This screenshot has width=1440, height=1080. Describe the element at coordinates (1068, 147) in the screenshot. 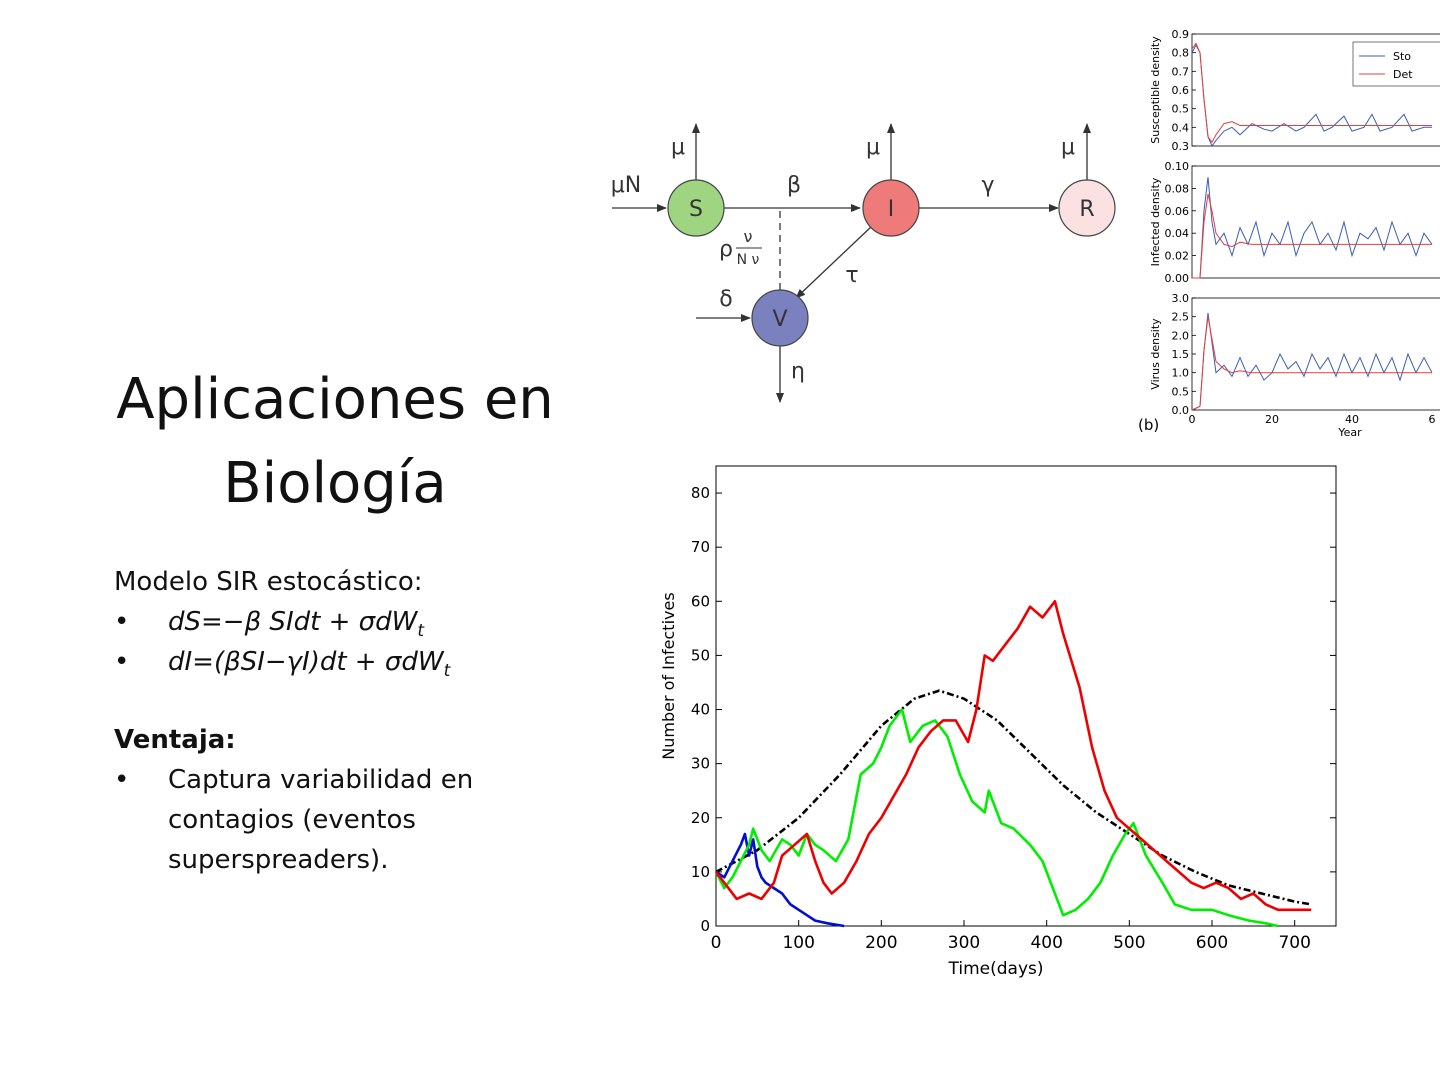

I see `label-mu-r: μ` at that location.